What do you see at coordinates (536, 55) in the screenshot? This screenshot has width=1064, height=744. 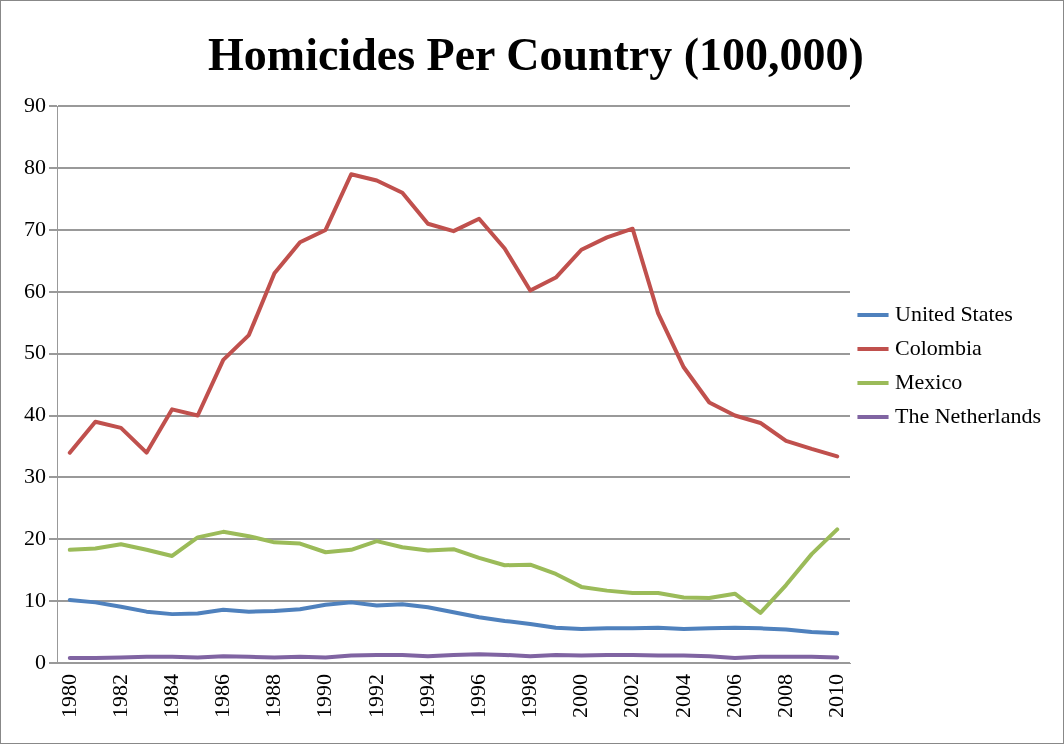 I see `chart-title: Homicides Per Country (100,000)` at bounding box center [536, 55].